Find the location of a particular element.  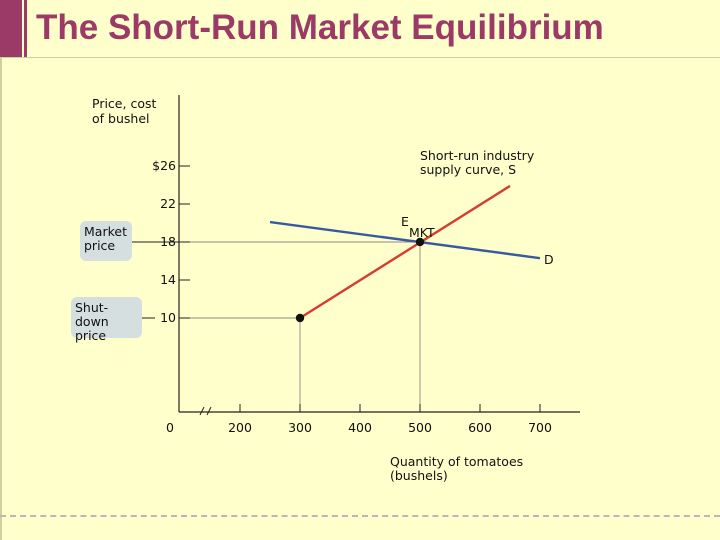

accent-strip-thin is located at coordinates (25, 29).